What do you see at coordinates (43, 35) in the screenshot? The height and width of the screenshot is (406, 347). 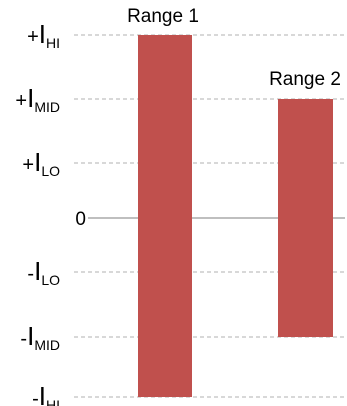 I see `y-tick-label-pos-ihi: +IHI` at bounding box center [43, 35].